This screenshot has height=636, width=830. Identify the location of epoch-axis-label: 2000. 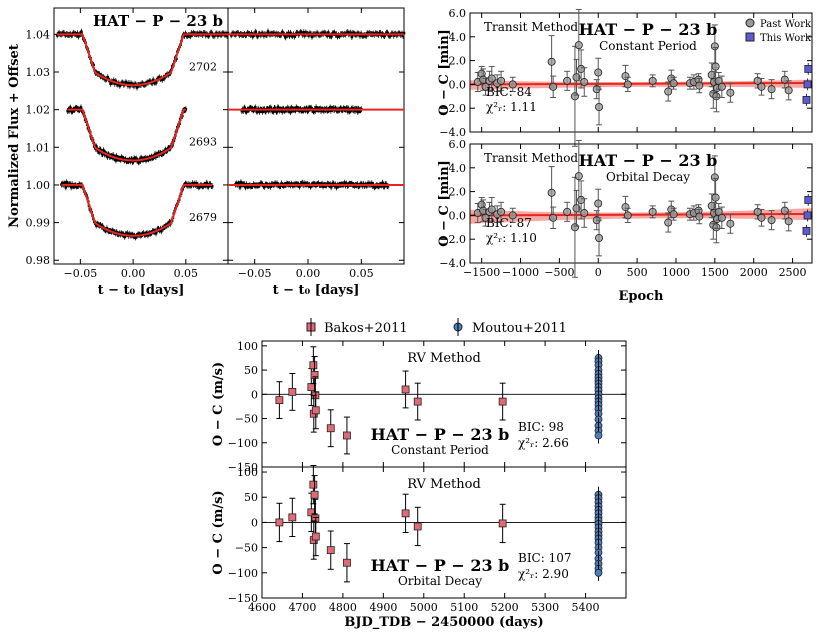
(754, 272).